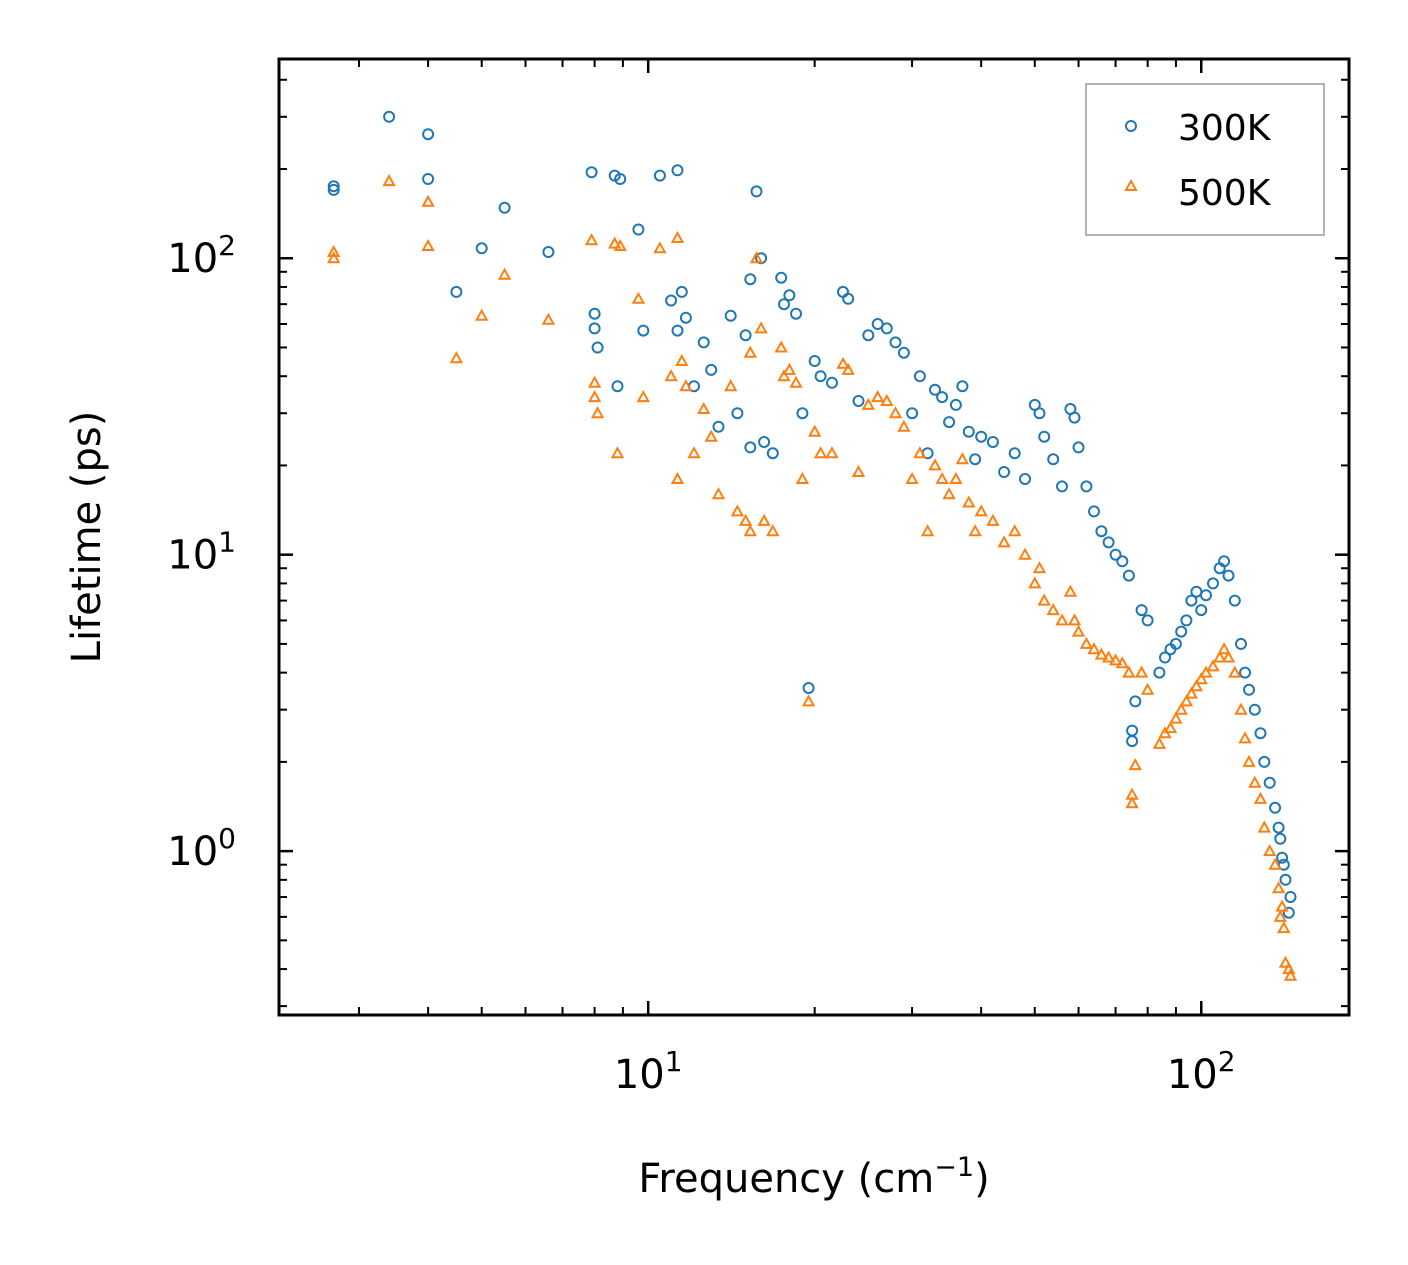 Image resolution: width=1408 pixels, height=1265 pixels. Describe the element at coordinates (1225, 128) in the screenshot. I see `legend-label-300k: 300K` at that location.